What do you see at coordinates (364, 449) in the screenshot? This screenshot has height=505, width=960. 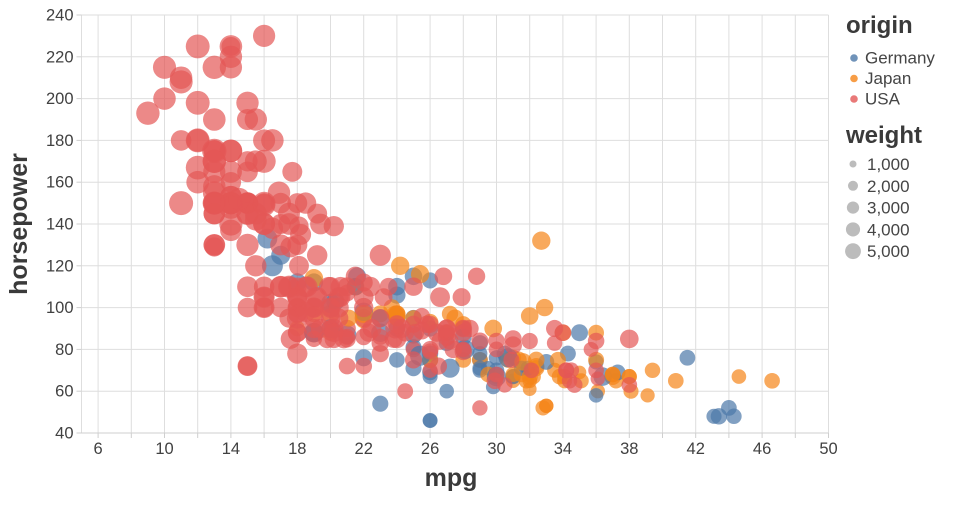 I see `x-tick-label: 22` at bounding box center [364, 449].